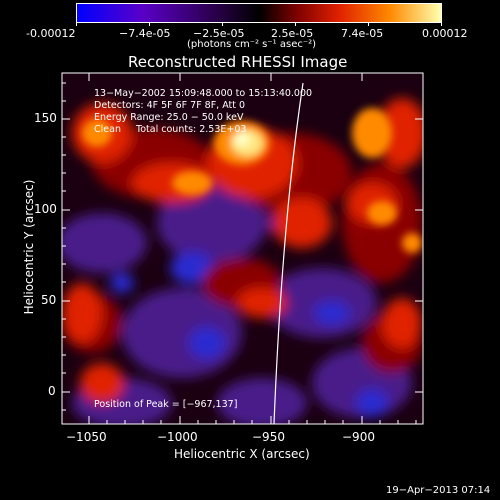 Image resolution: width=500 pixels, height=500 pixels. Describe the element at coordinates (52, 391) in the screenshot. I see `y-tick-label: 0` at that location.